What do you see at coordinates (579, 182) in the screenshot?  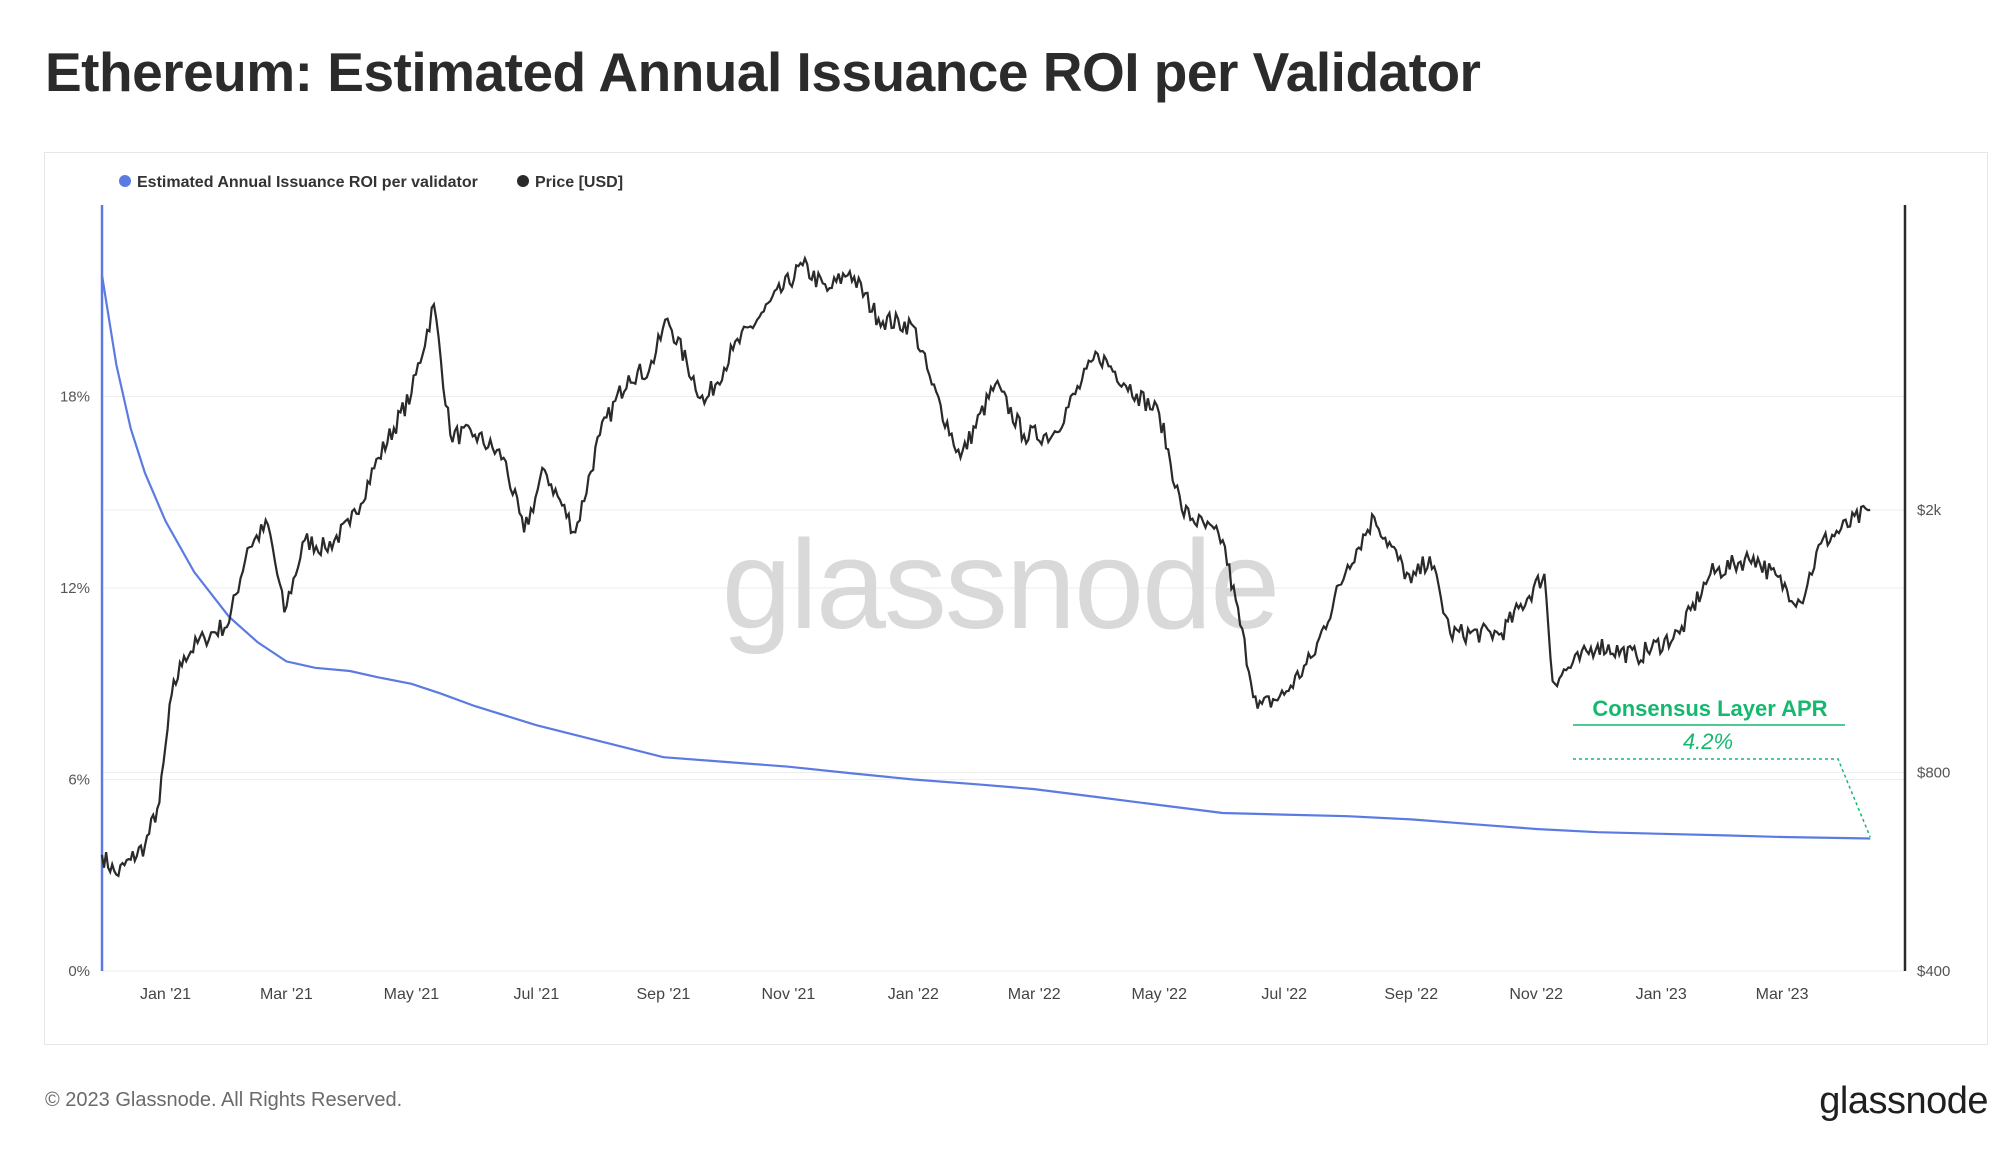 I see `legend-price-label: Price [USD]` at bounding box center [579, 182].